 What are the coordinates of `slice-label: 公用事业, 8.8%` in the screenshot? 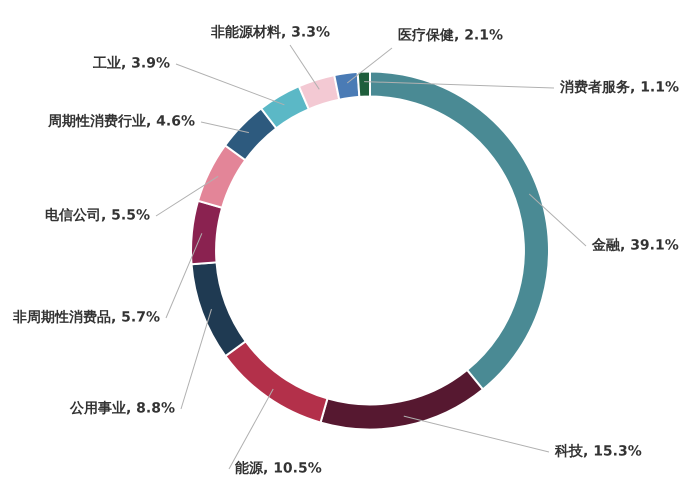 It's located at (121, 408).